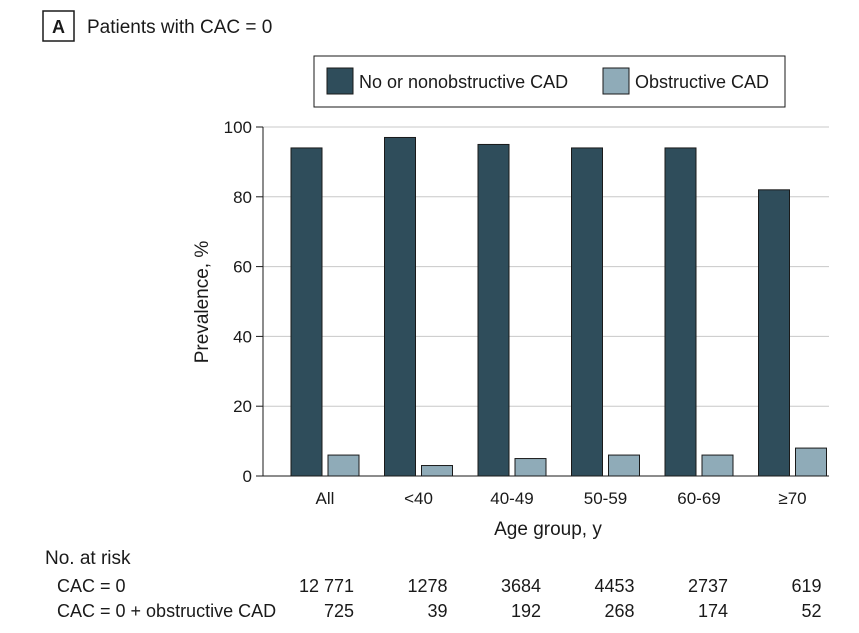 The image size is (859, 633). I want to click on y-tick-label-60: 60, so click(242, 267).